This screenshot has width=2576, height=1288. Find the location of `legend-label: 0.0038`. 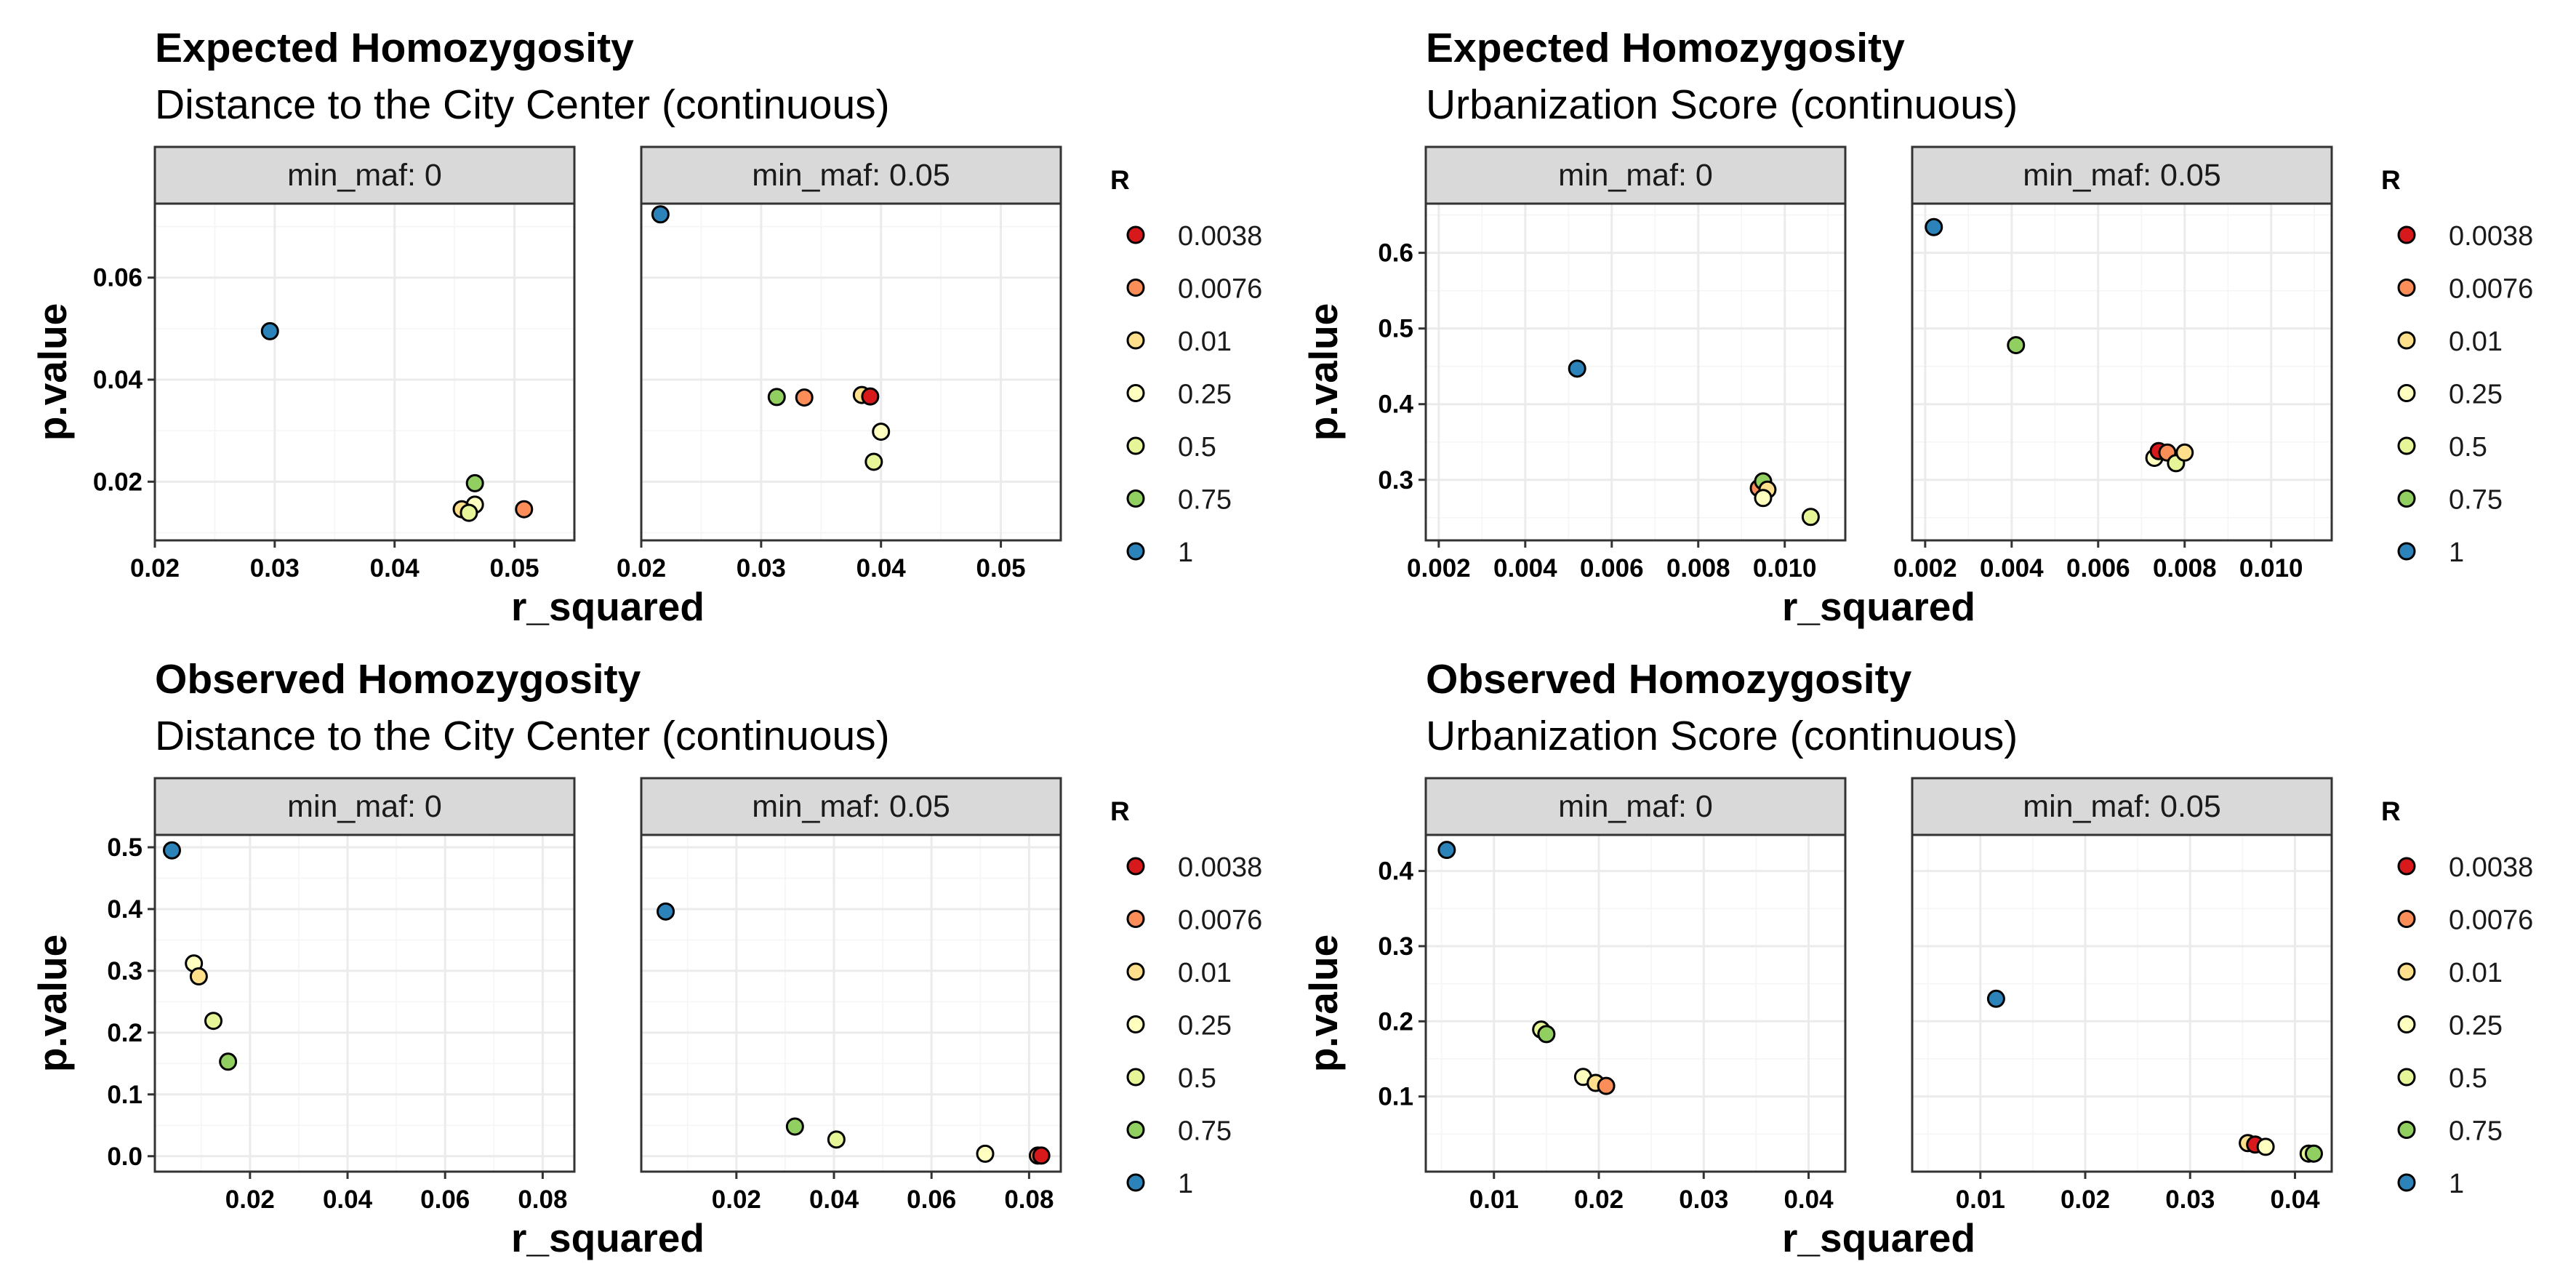

legend-label: 0.0038 is located at coordinates (1220, 867).